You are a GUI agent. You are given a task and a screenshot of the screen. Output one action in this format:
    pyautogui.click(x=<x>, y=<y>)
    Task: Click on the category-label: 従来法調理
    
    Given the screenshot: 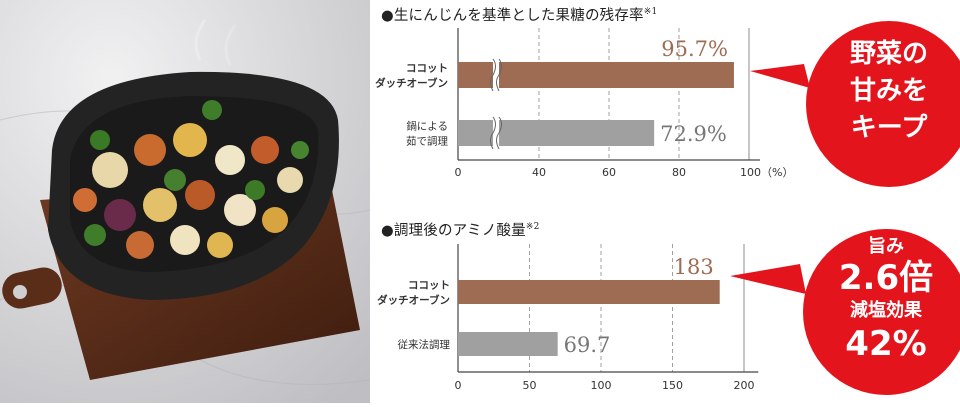 What is the action you would take?
    pyautogui.click(x=424, y=344)
    